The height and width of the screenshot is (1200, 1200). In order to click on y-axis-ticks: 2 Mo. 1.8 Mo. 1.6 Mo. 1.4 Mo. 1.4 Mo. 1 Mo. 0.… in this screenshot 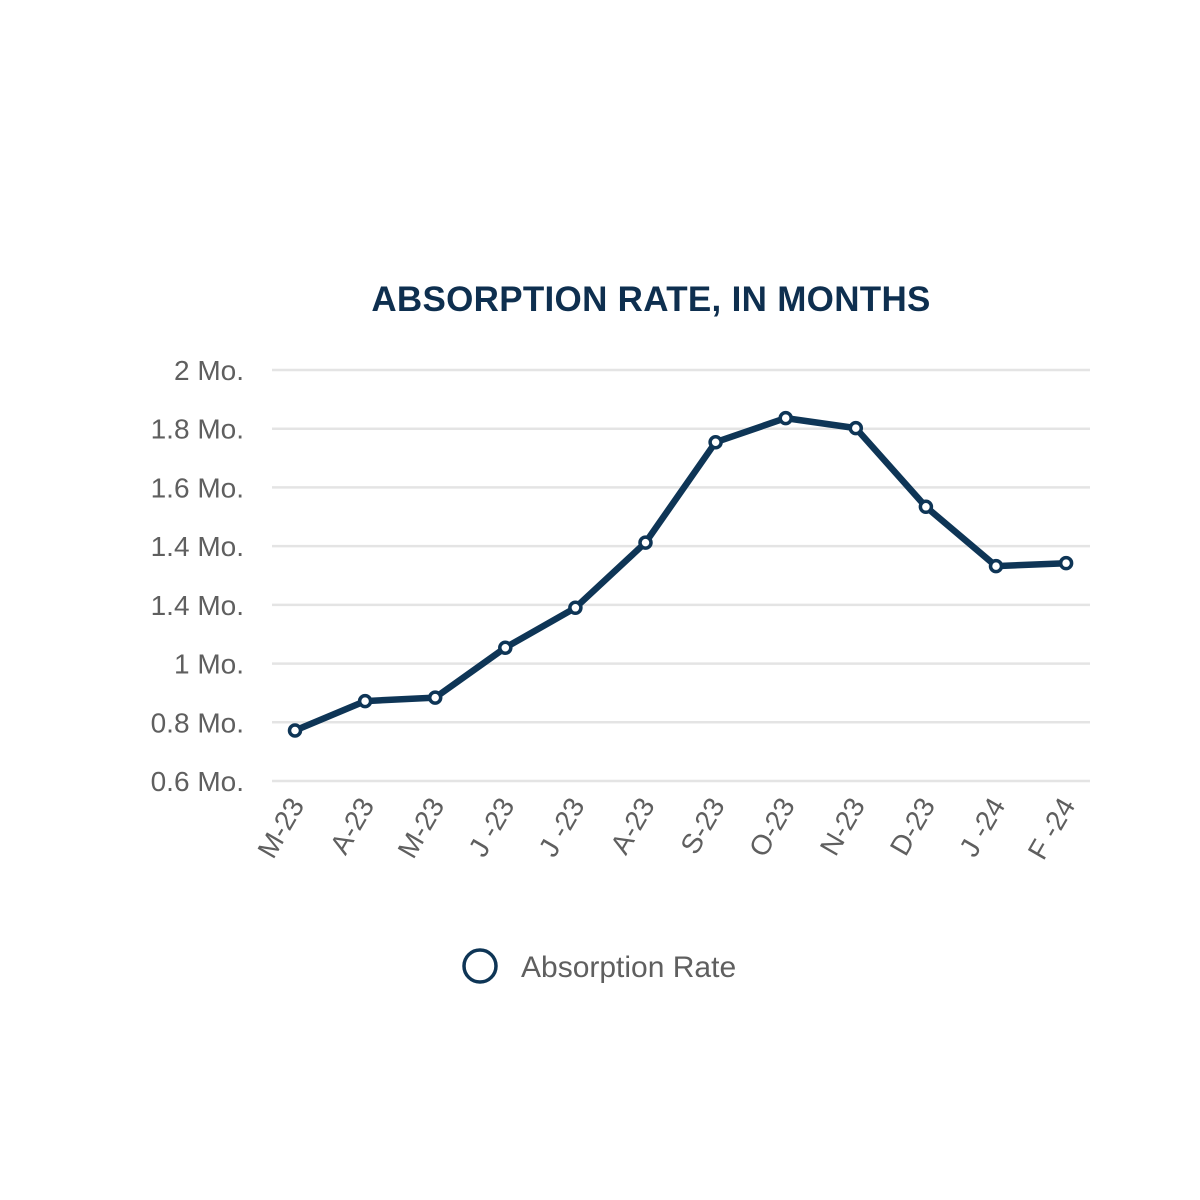, I will do `click(197, 576)`.